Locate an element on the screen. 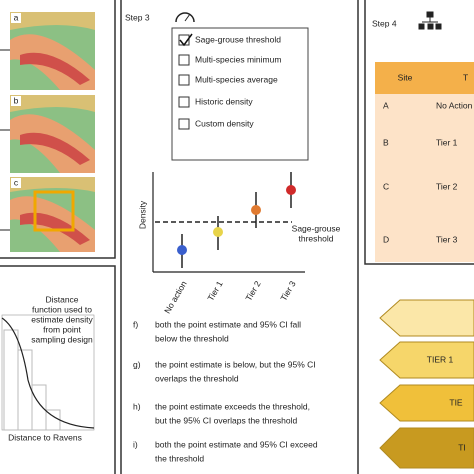 This screenshot has width=474, height=474. option-label: Custom density is located at coordinates (224, 123).